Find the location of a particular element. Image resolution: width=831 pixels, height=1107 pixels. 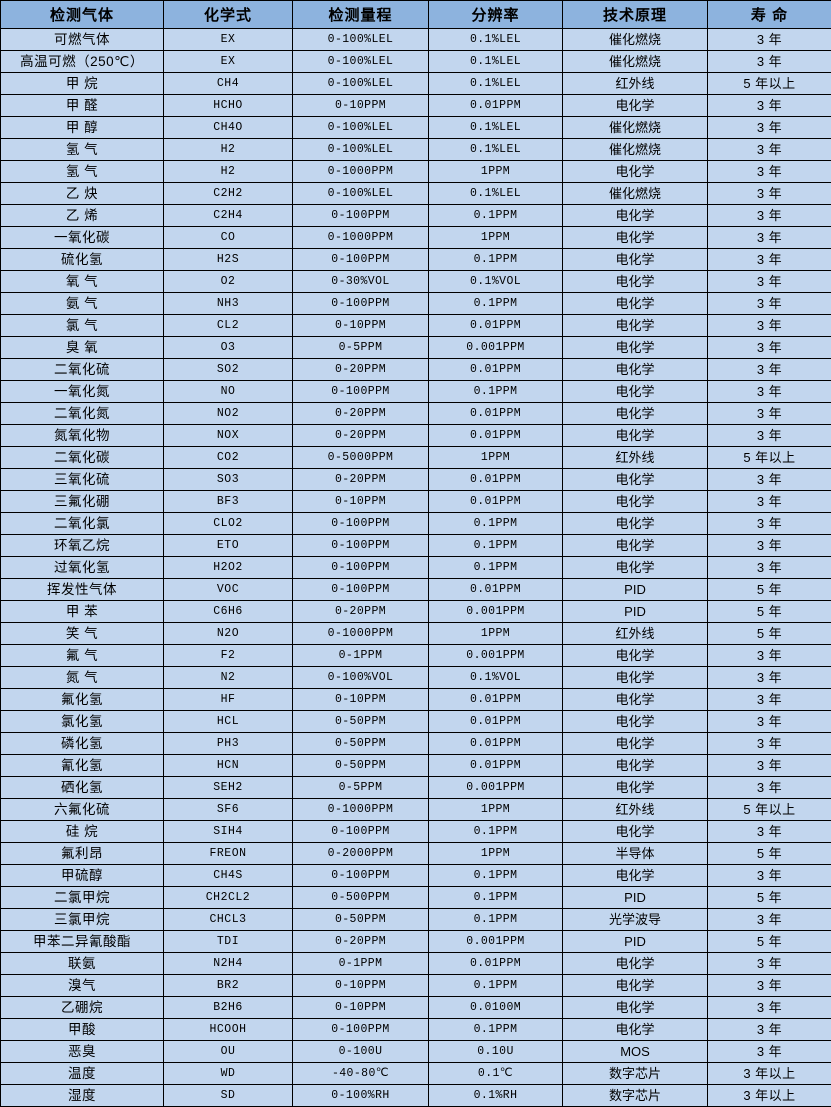

cell-name: 氰化氢 is located at coordinates (82, 766).